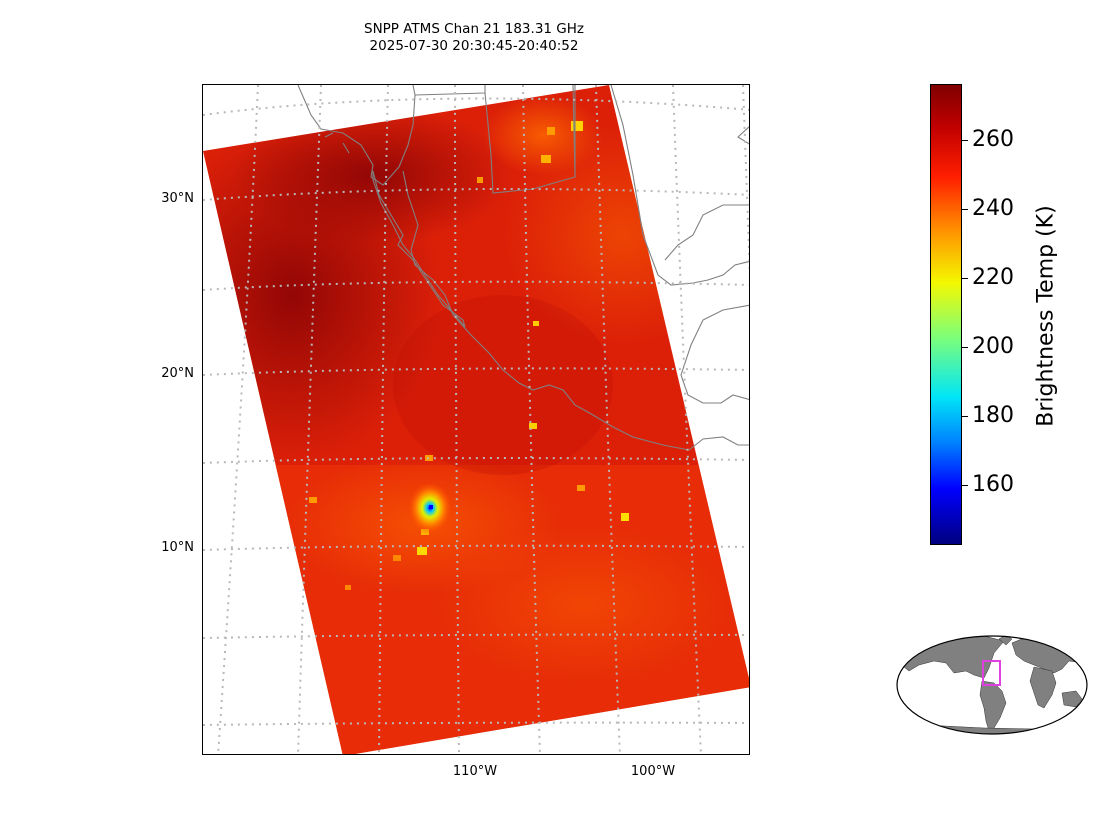  What do you see at coordinates (993, 415) in the screenshot?
I see `colorbar-label-180: 180` at bounding box center [993, 415].